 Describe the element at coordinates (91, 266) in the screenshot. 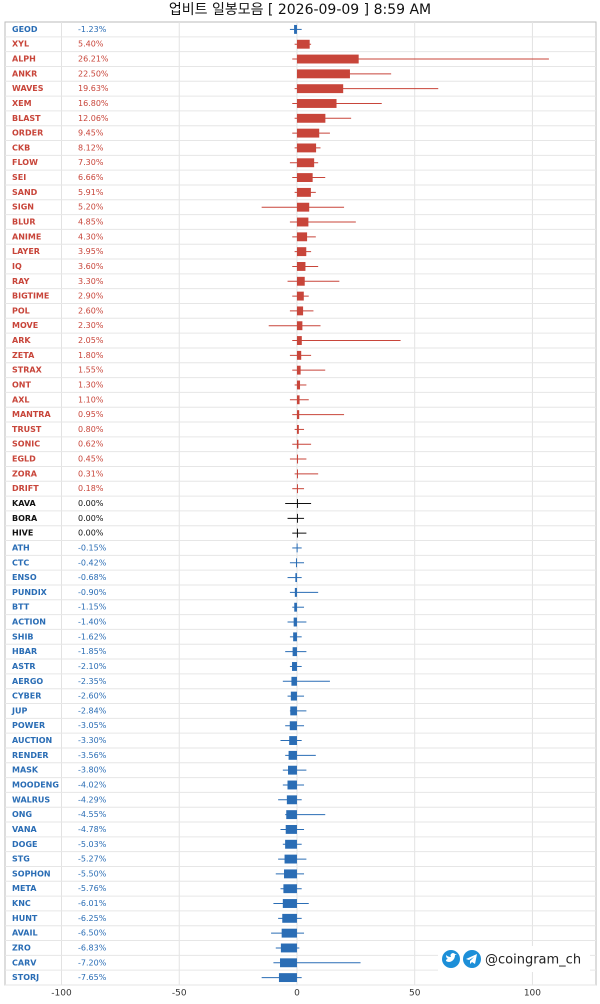

I see `change-label: 3.60%` at that location.